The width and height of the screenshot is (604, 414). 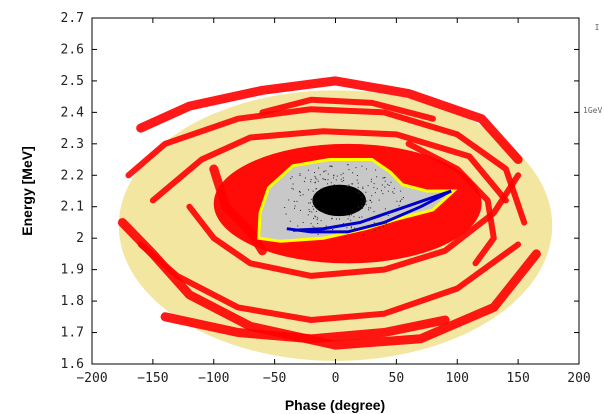 What do you see at coordinates (457, 378) in the screenshot?
I see `x-tick-label: 100` at bounding box center [457, 378].